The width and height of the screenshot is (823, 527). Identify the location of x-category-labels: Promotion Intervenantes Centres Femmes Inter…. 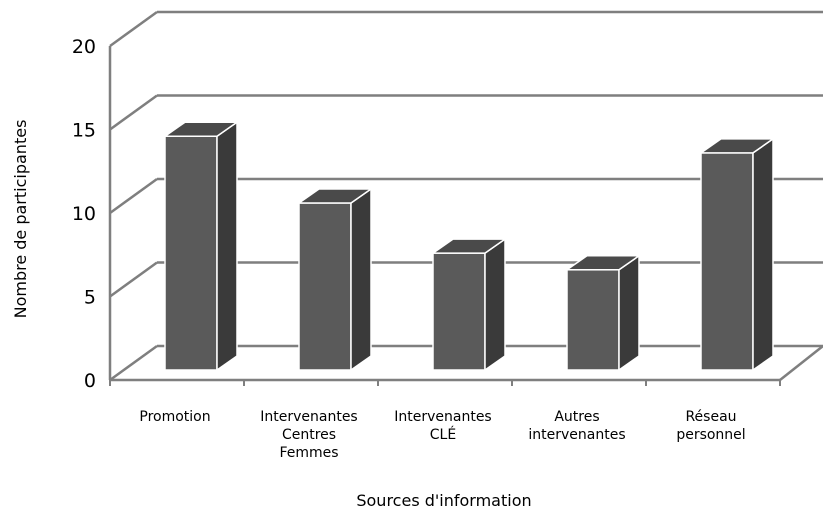
(442, 435).